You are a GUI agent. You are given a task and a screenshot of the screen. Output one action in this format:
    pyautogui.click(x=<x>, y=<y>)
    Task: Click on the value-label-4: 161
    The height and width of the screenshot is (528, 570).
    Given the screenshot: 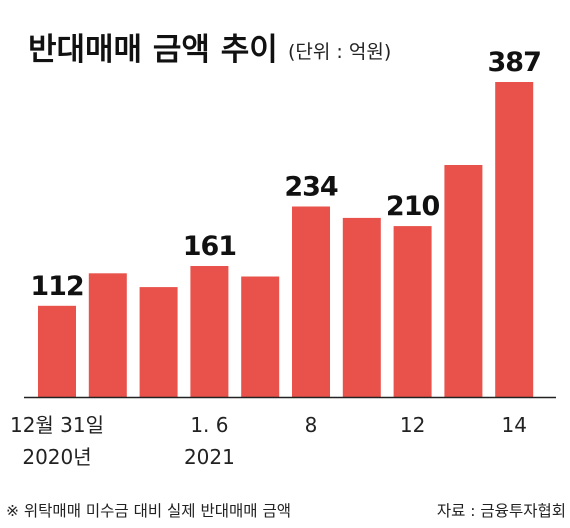 What is the action you would take?
    pyautogui.click(x=209, y=246)
    